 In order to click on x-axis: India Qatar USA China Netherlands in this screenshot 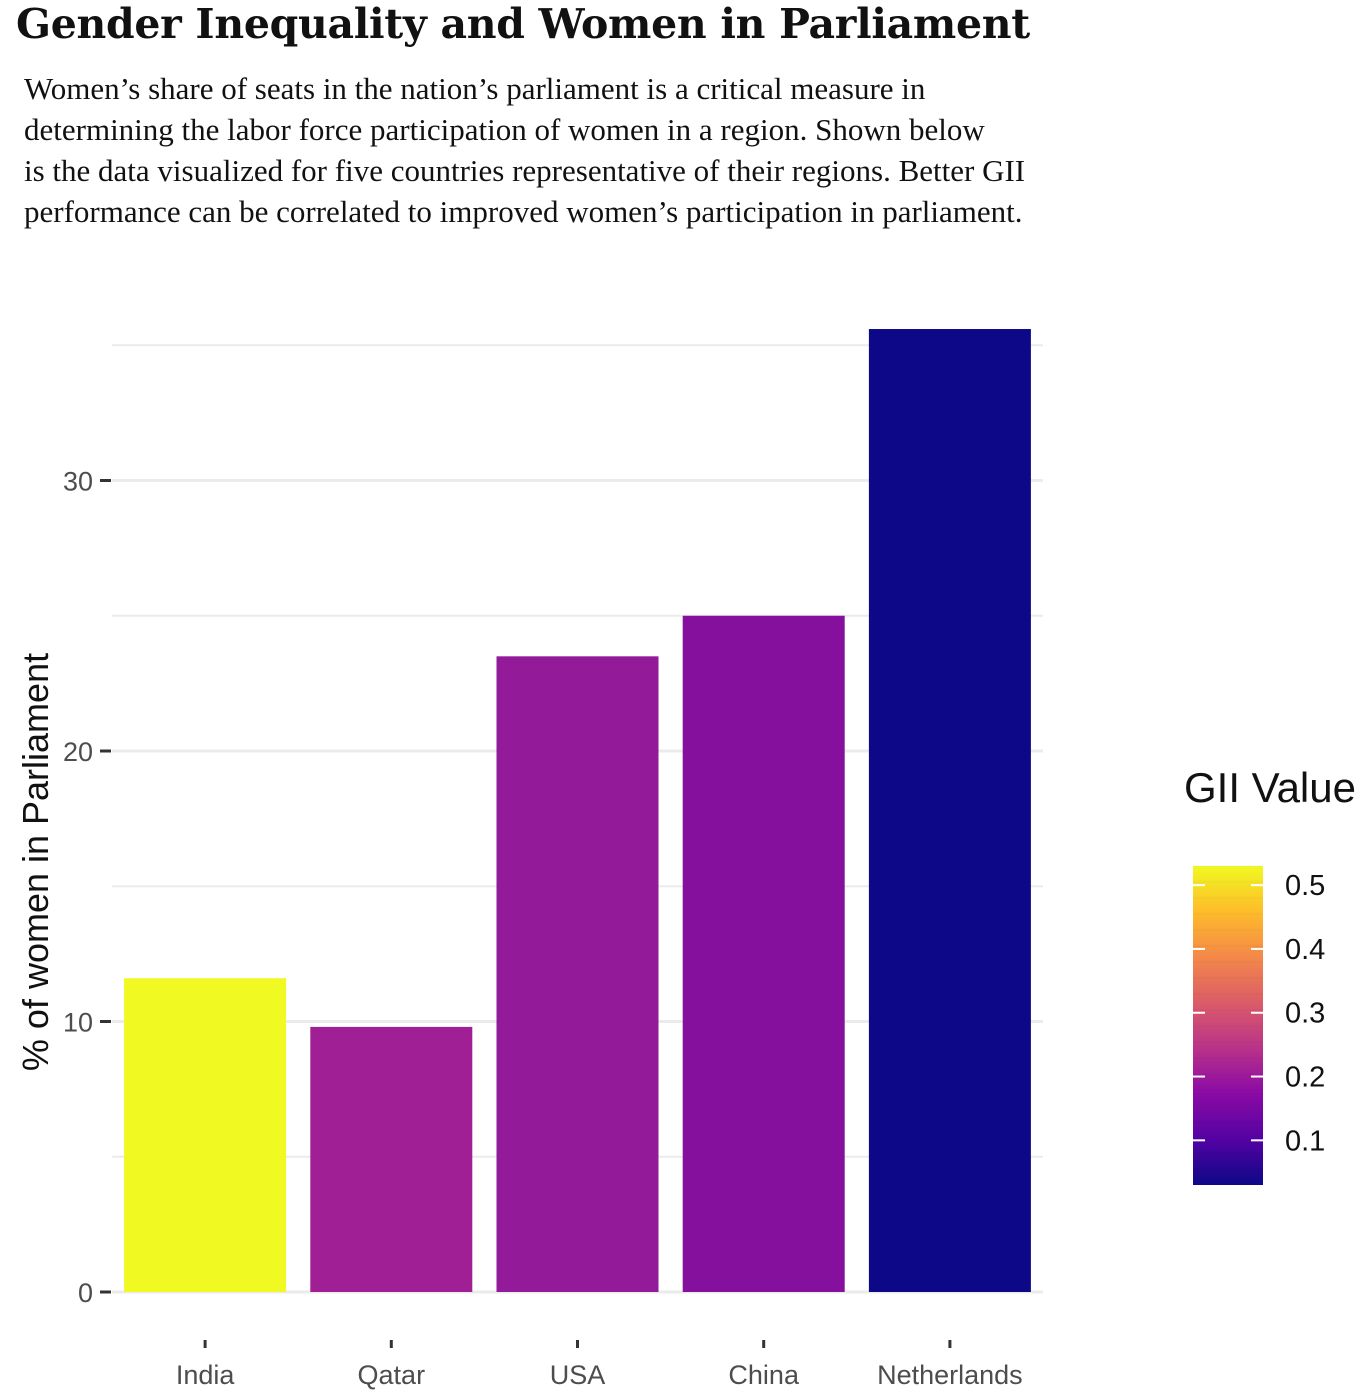, I will do `click(599, 1365)`.